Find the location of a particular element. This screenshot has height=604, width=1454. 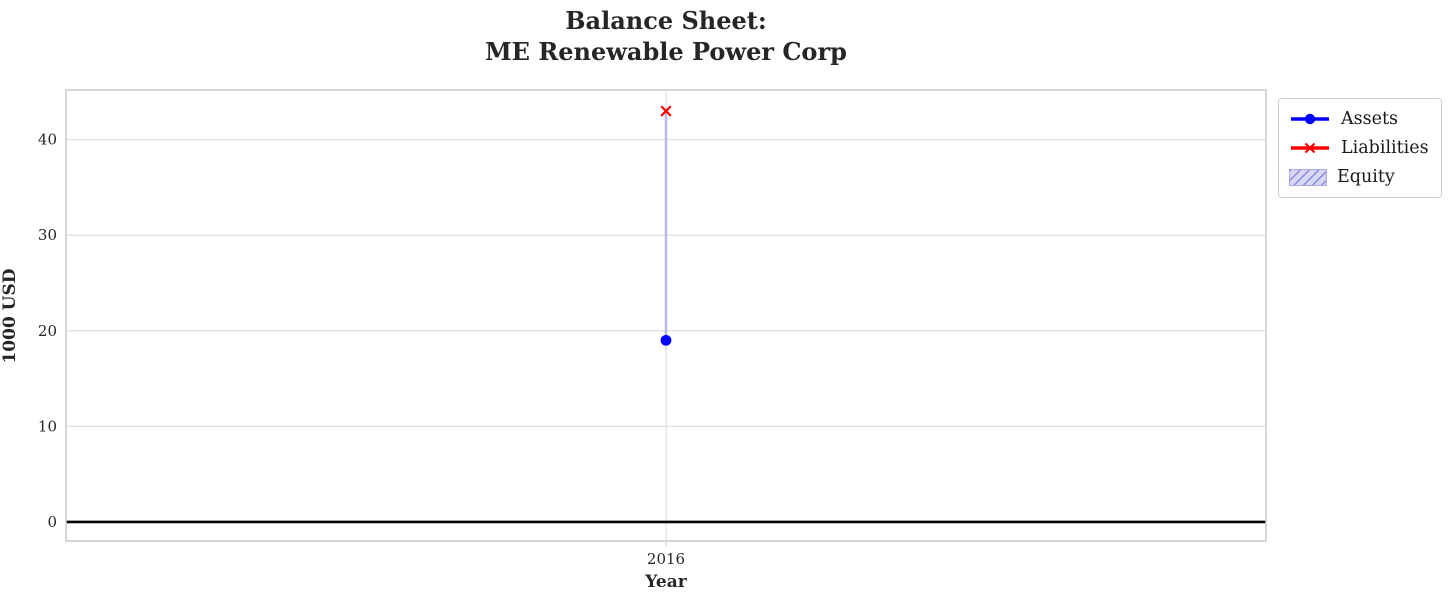

chart-title: Balance Sheet: ME Renewable Power Corp is located at coordinates (666, 36).